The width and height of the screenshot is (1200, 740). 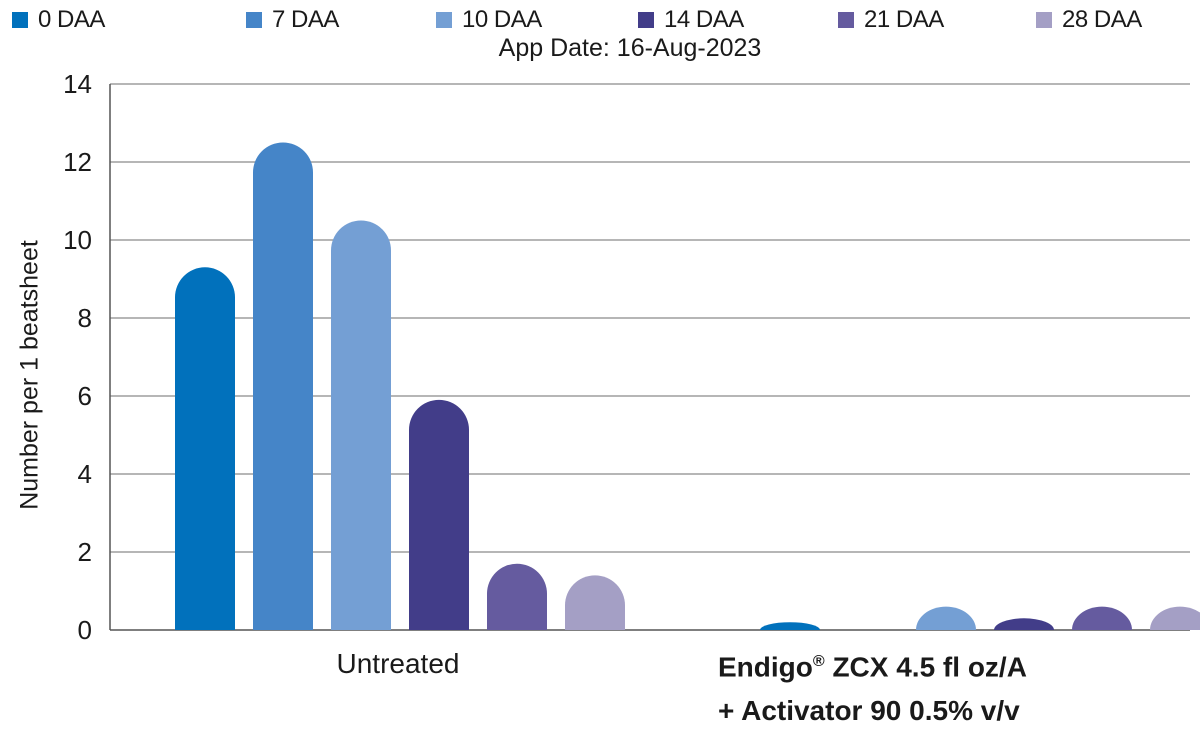 I want to click on legend-label: 7 DAA, so click(x=305, y=19).